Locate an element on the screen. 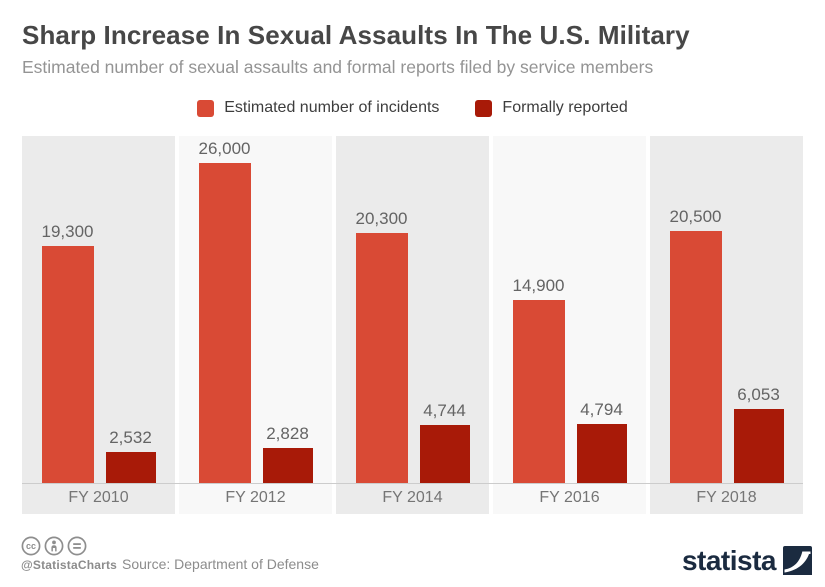 The width and height of the screenshot is (825, 587). bar-value-label: 26,000 is located at coordinates (224, 148).